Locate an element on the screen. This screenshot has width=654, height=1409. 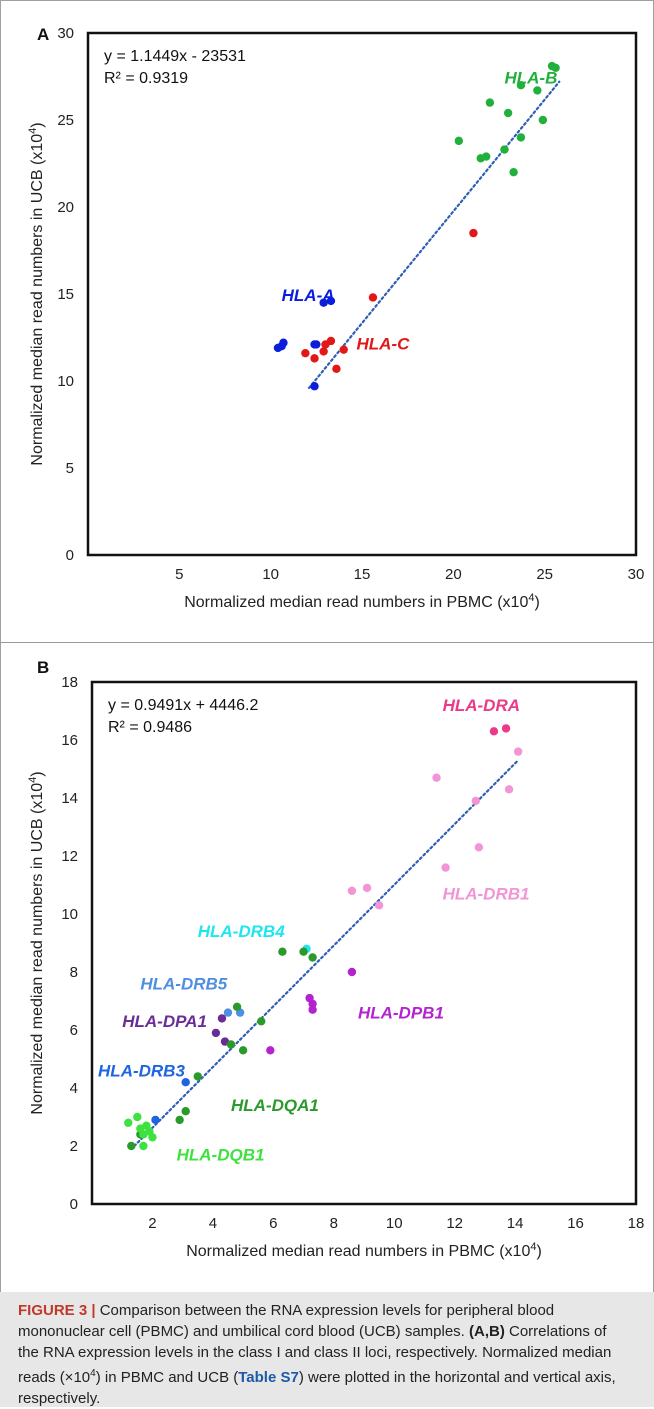
x-tick-label: 30 is located at coordinates (636, 574).